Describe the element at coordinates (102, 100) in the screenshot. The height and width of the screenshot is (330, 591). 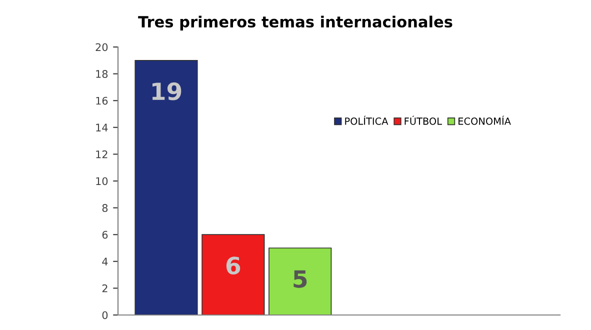
I see `y-tick-label: 16` at that location.